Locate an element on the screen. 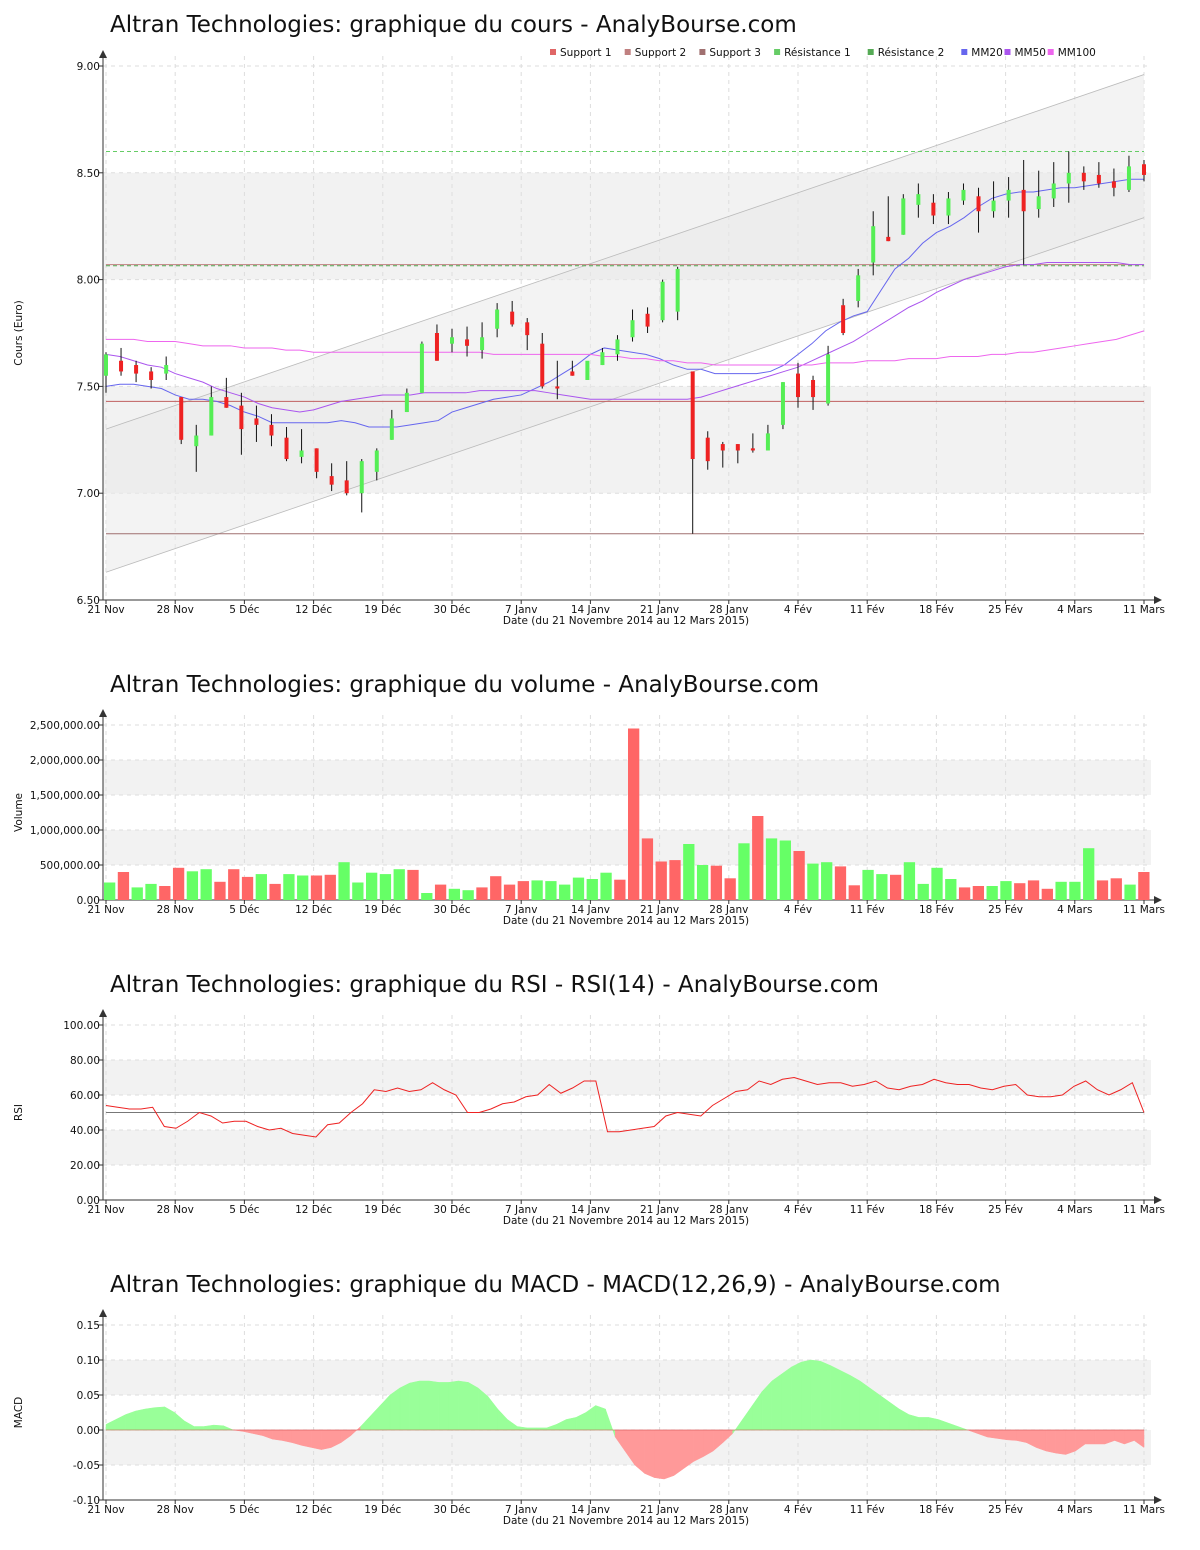  y-axis-label: Cours (Euro) is located at coordinates (19, 333).